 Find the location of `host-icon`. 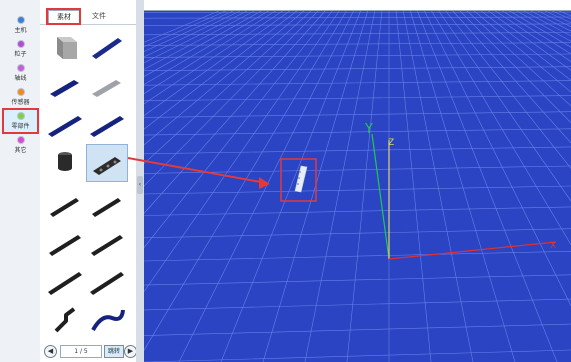

host-icon is located at coordinates (20, 20).